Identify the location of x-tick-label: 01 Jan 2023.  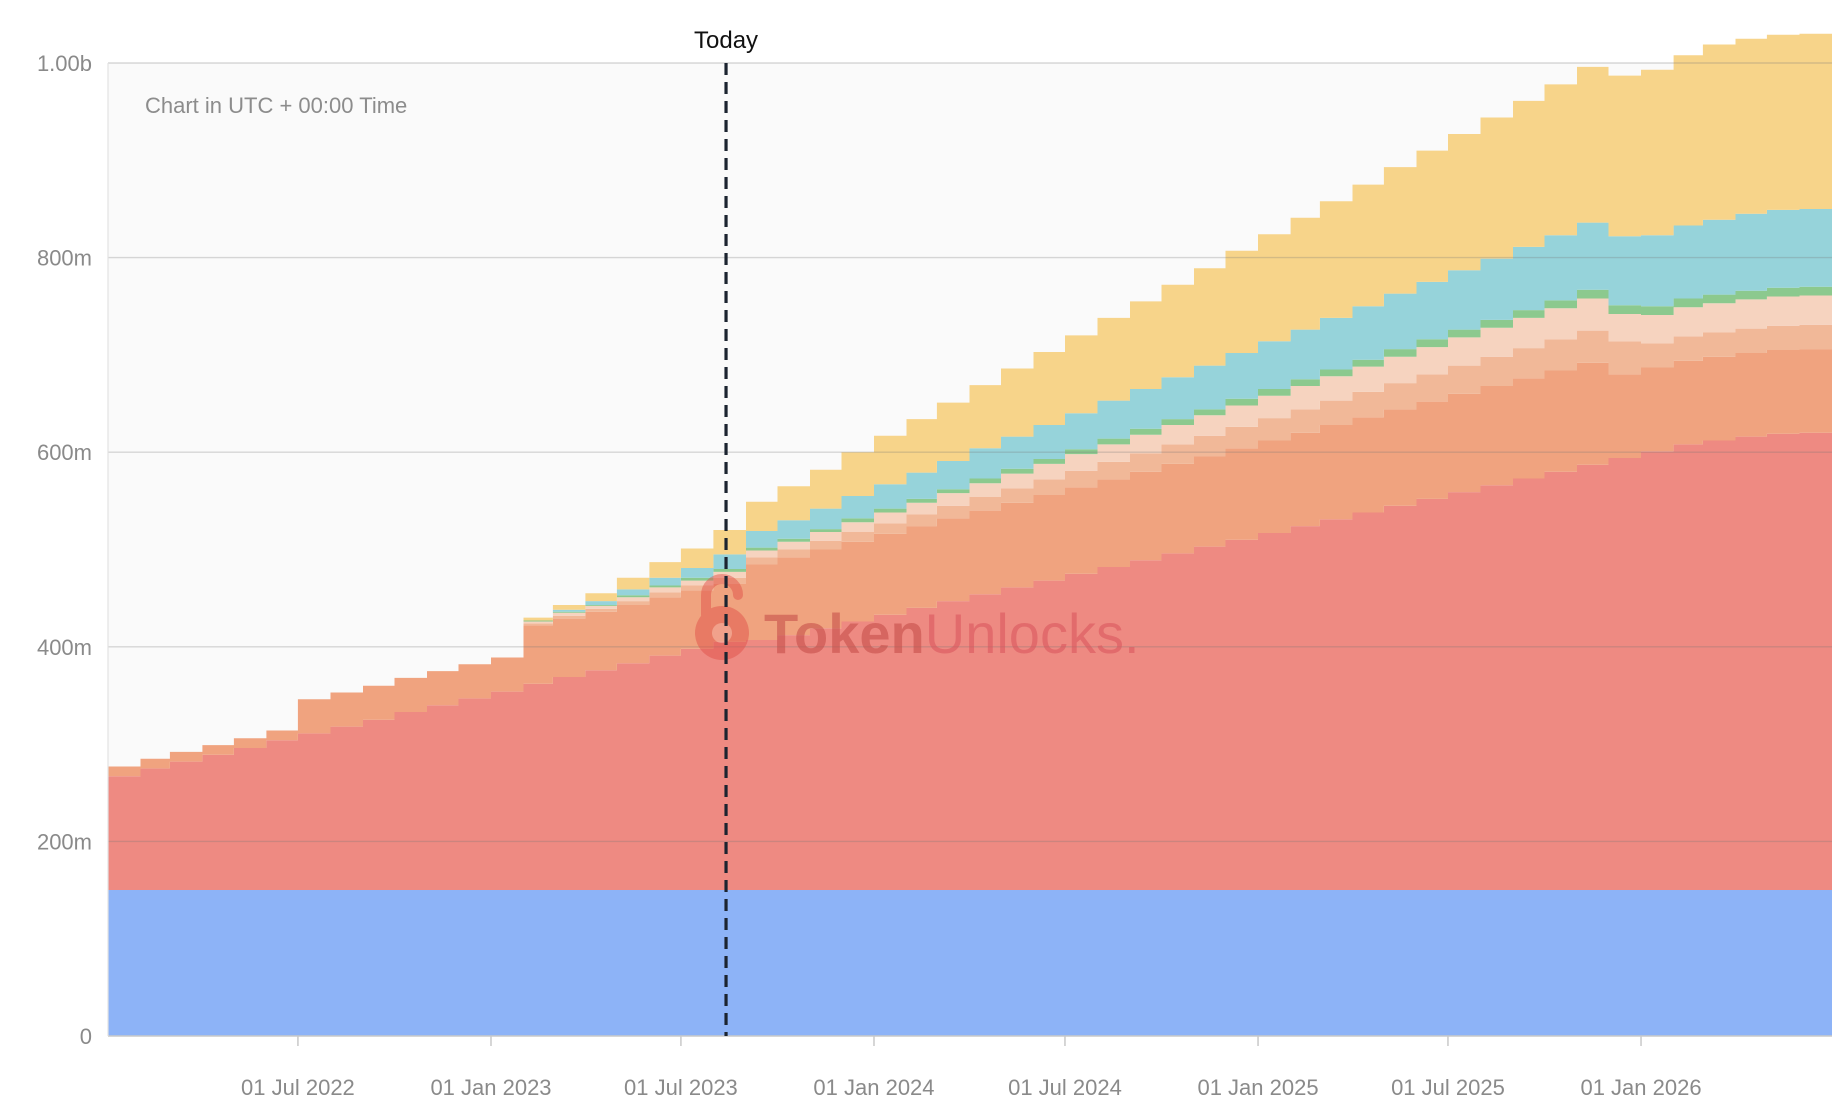
(490, 1087).